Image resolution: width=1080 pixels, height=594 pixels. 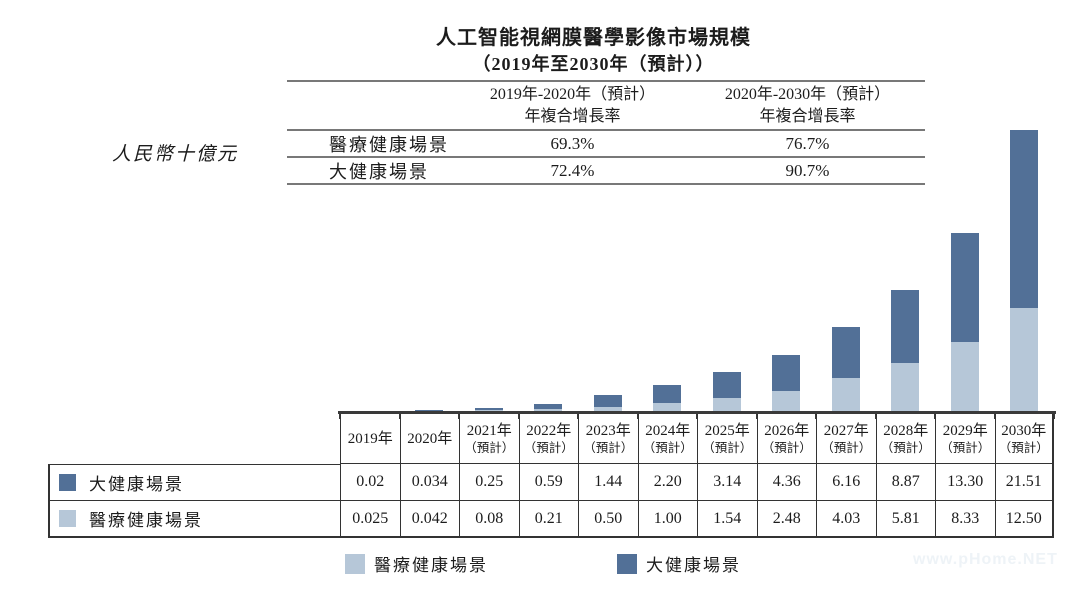 What do you see at coordinates (67, 482) in the screenshot?
I see `big-health-swatch-icon` at bounding box center [67, 482].